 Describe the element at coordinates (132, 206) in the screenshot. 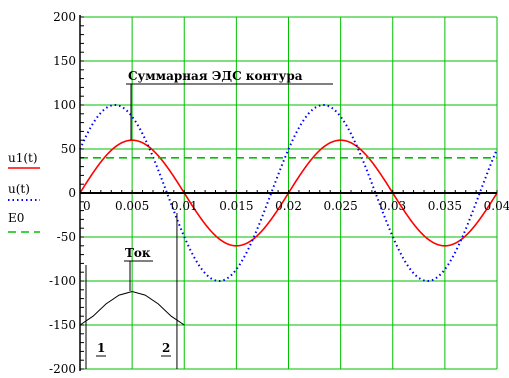

I see `x-tick-label: 0.005` at that location.